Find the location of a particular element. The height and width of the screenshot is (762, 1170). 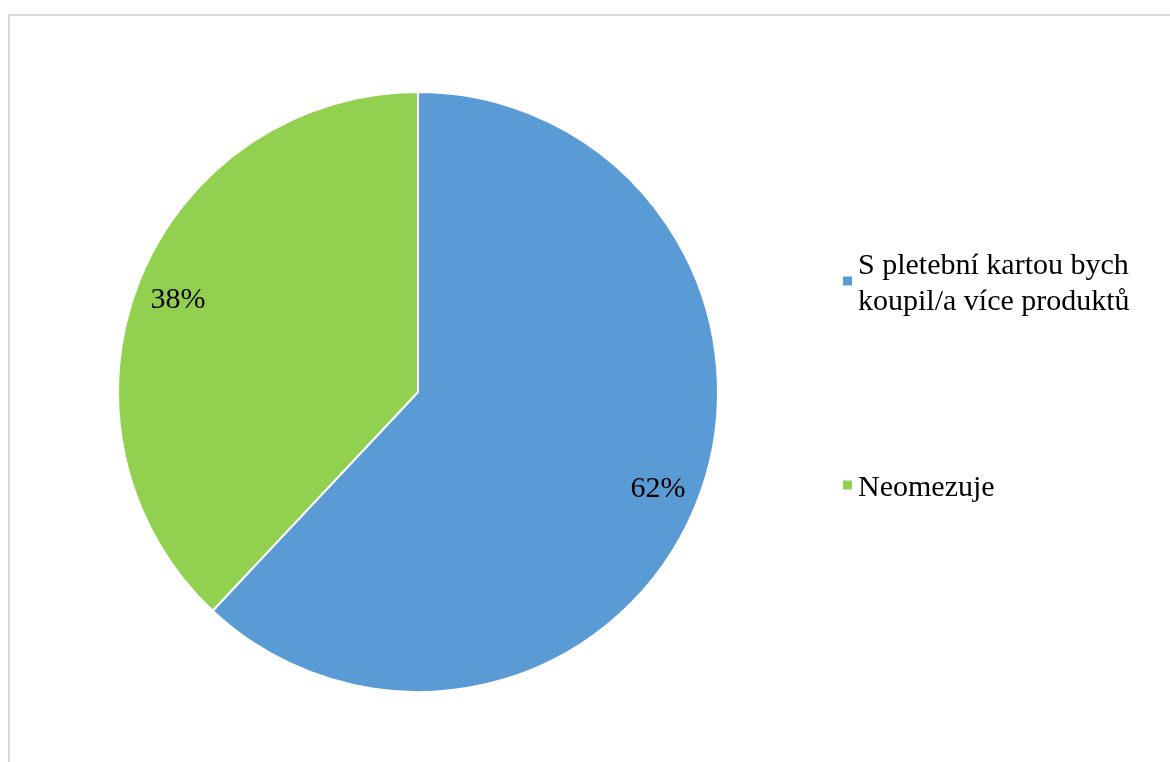

data-label: 62% is located at coordinates (658, 487).